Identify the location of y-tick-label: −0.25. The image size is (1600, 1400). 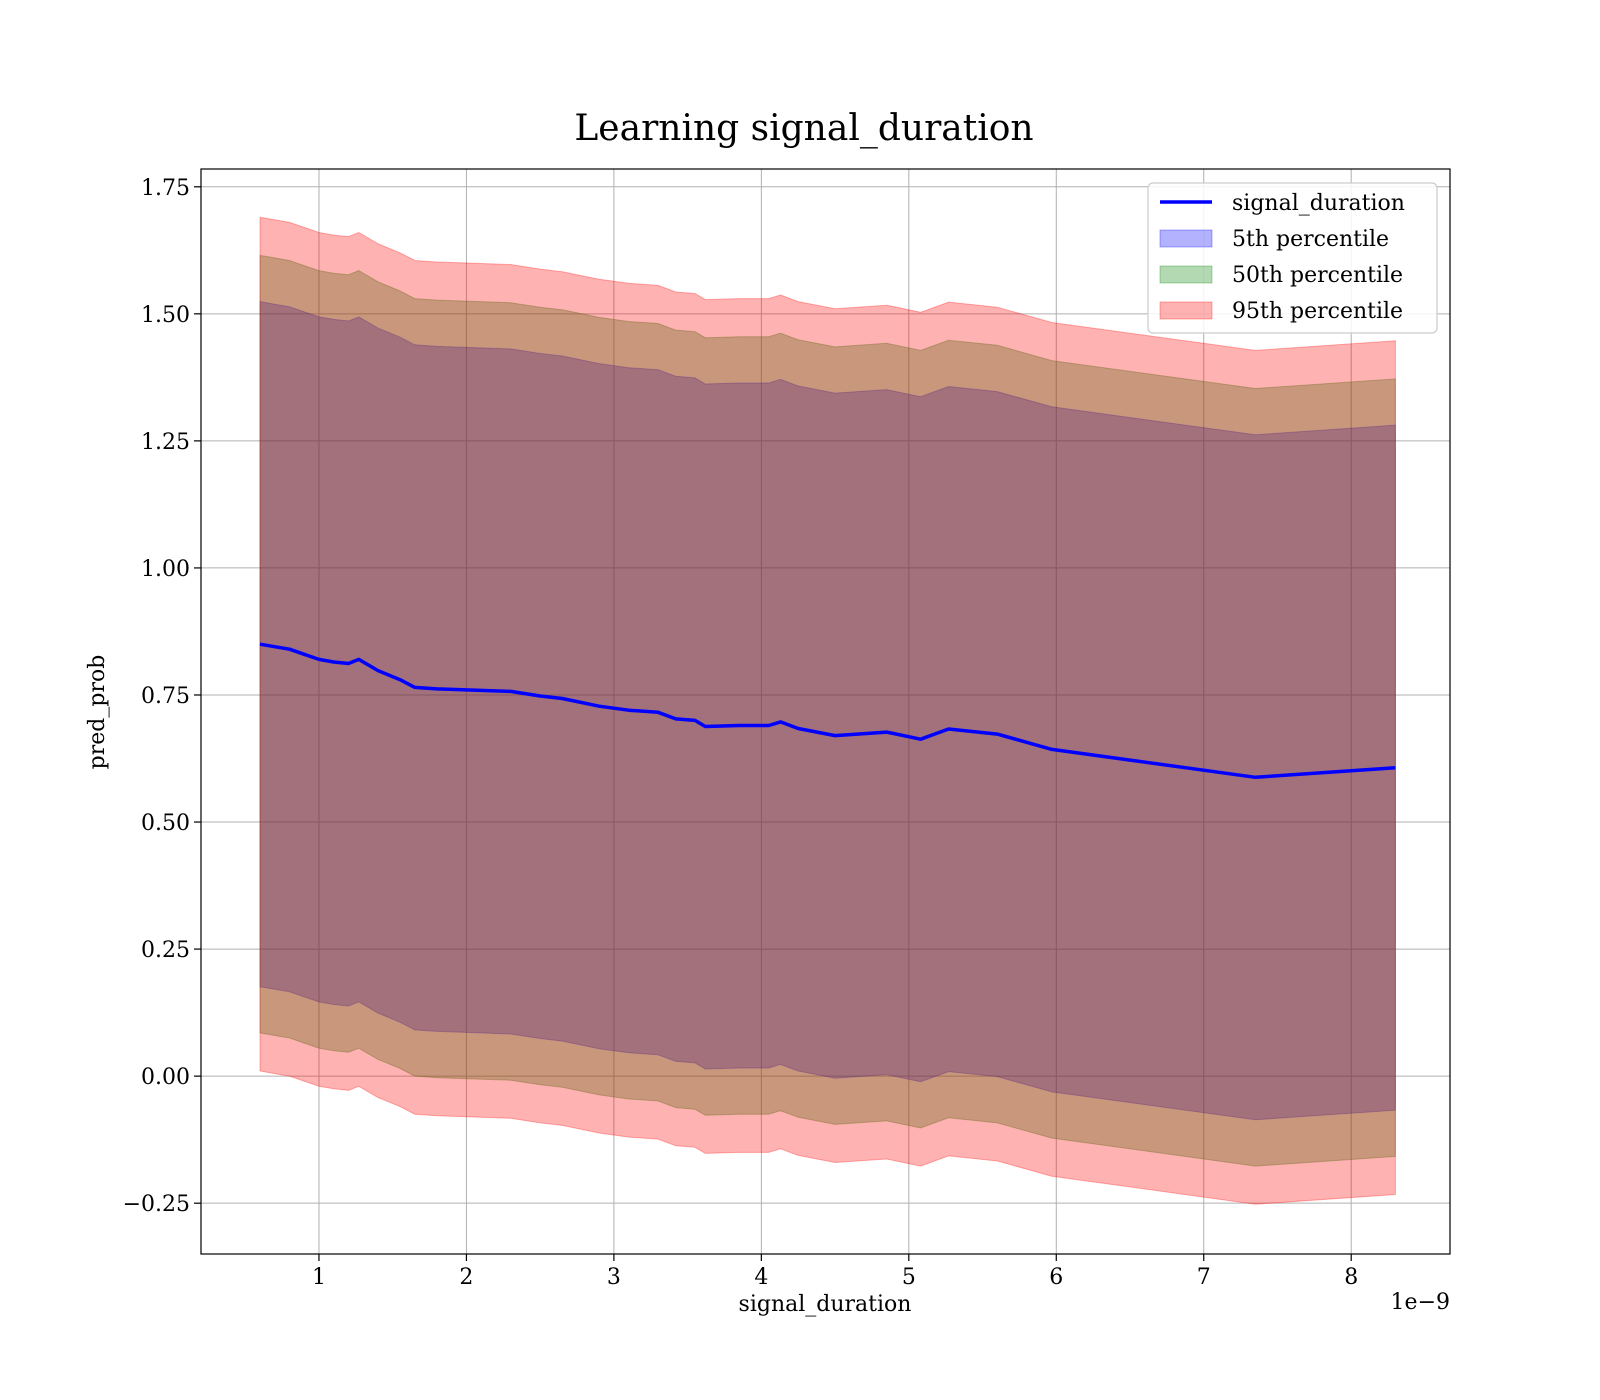
(156, 1204).